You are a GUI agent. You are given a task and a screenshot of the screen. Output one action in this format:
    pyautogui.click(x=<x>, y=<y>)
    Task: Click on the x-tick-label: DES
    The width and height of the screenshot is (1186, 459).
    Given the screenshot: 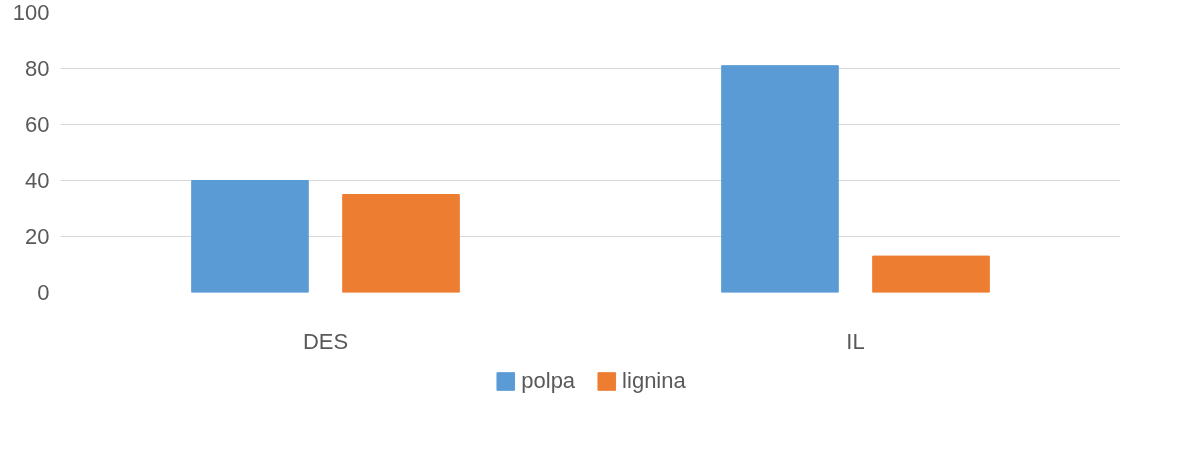 What is the action you would take?
    pyautogui.click(x=325, y=341)
    